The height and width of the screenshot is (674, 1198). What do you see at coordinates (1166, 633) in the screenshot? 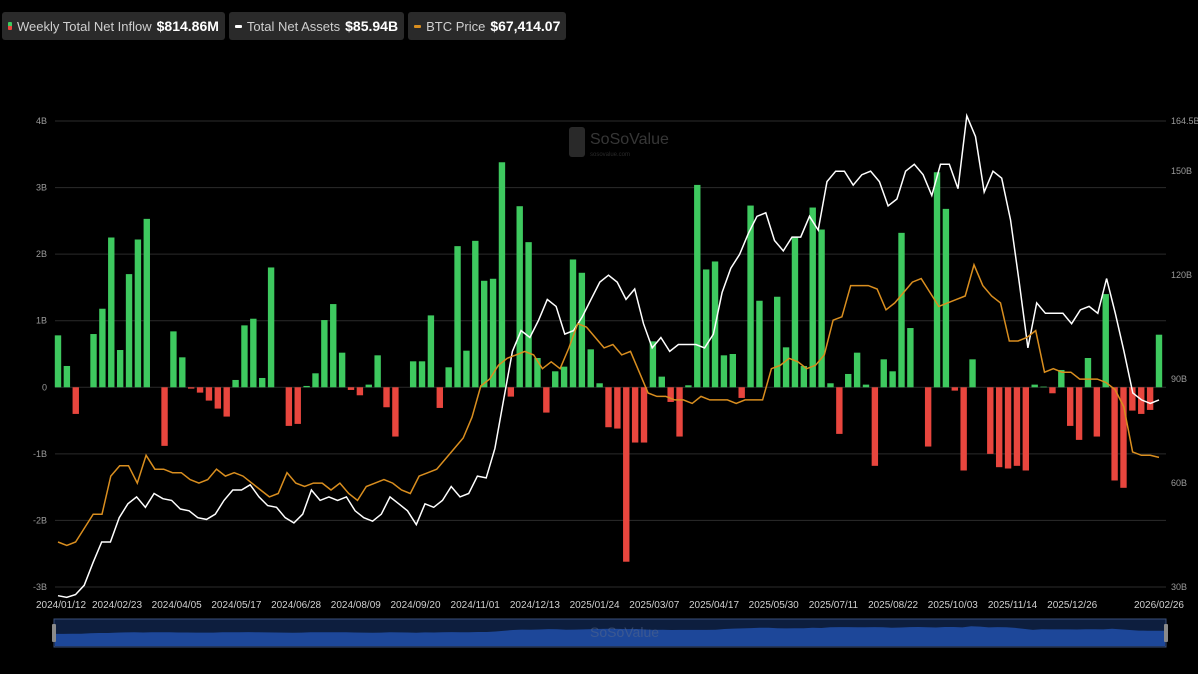
I see `navigator-handle-right` at bounding box center [1166, 633].